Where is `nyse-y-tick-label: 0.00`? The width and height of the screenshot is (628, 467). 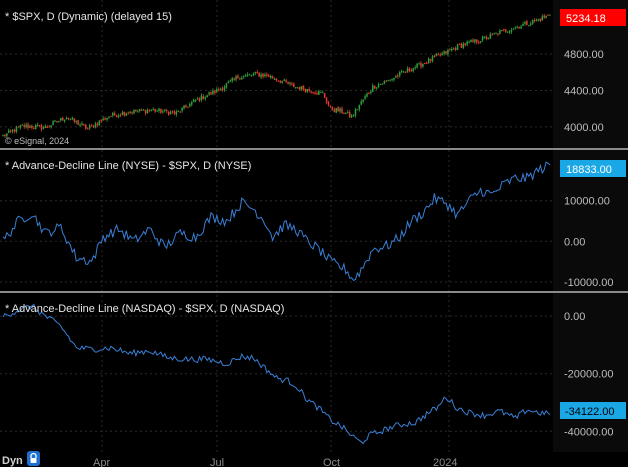 nyse-y-tick-label: 0.00 is located at coordinates (574, 242).